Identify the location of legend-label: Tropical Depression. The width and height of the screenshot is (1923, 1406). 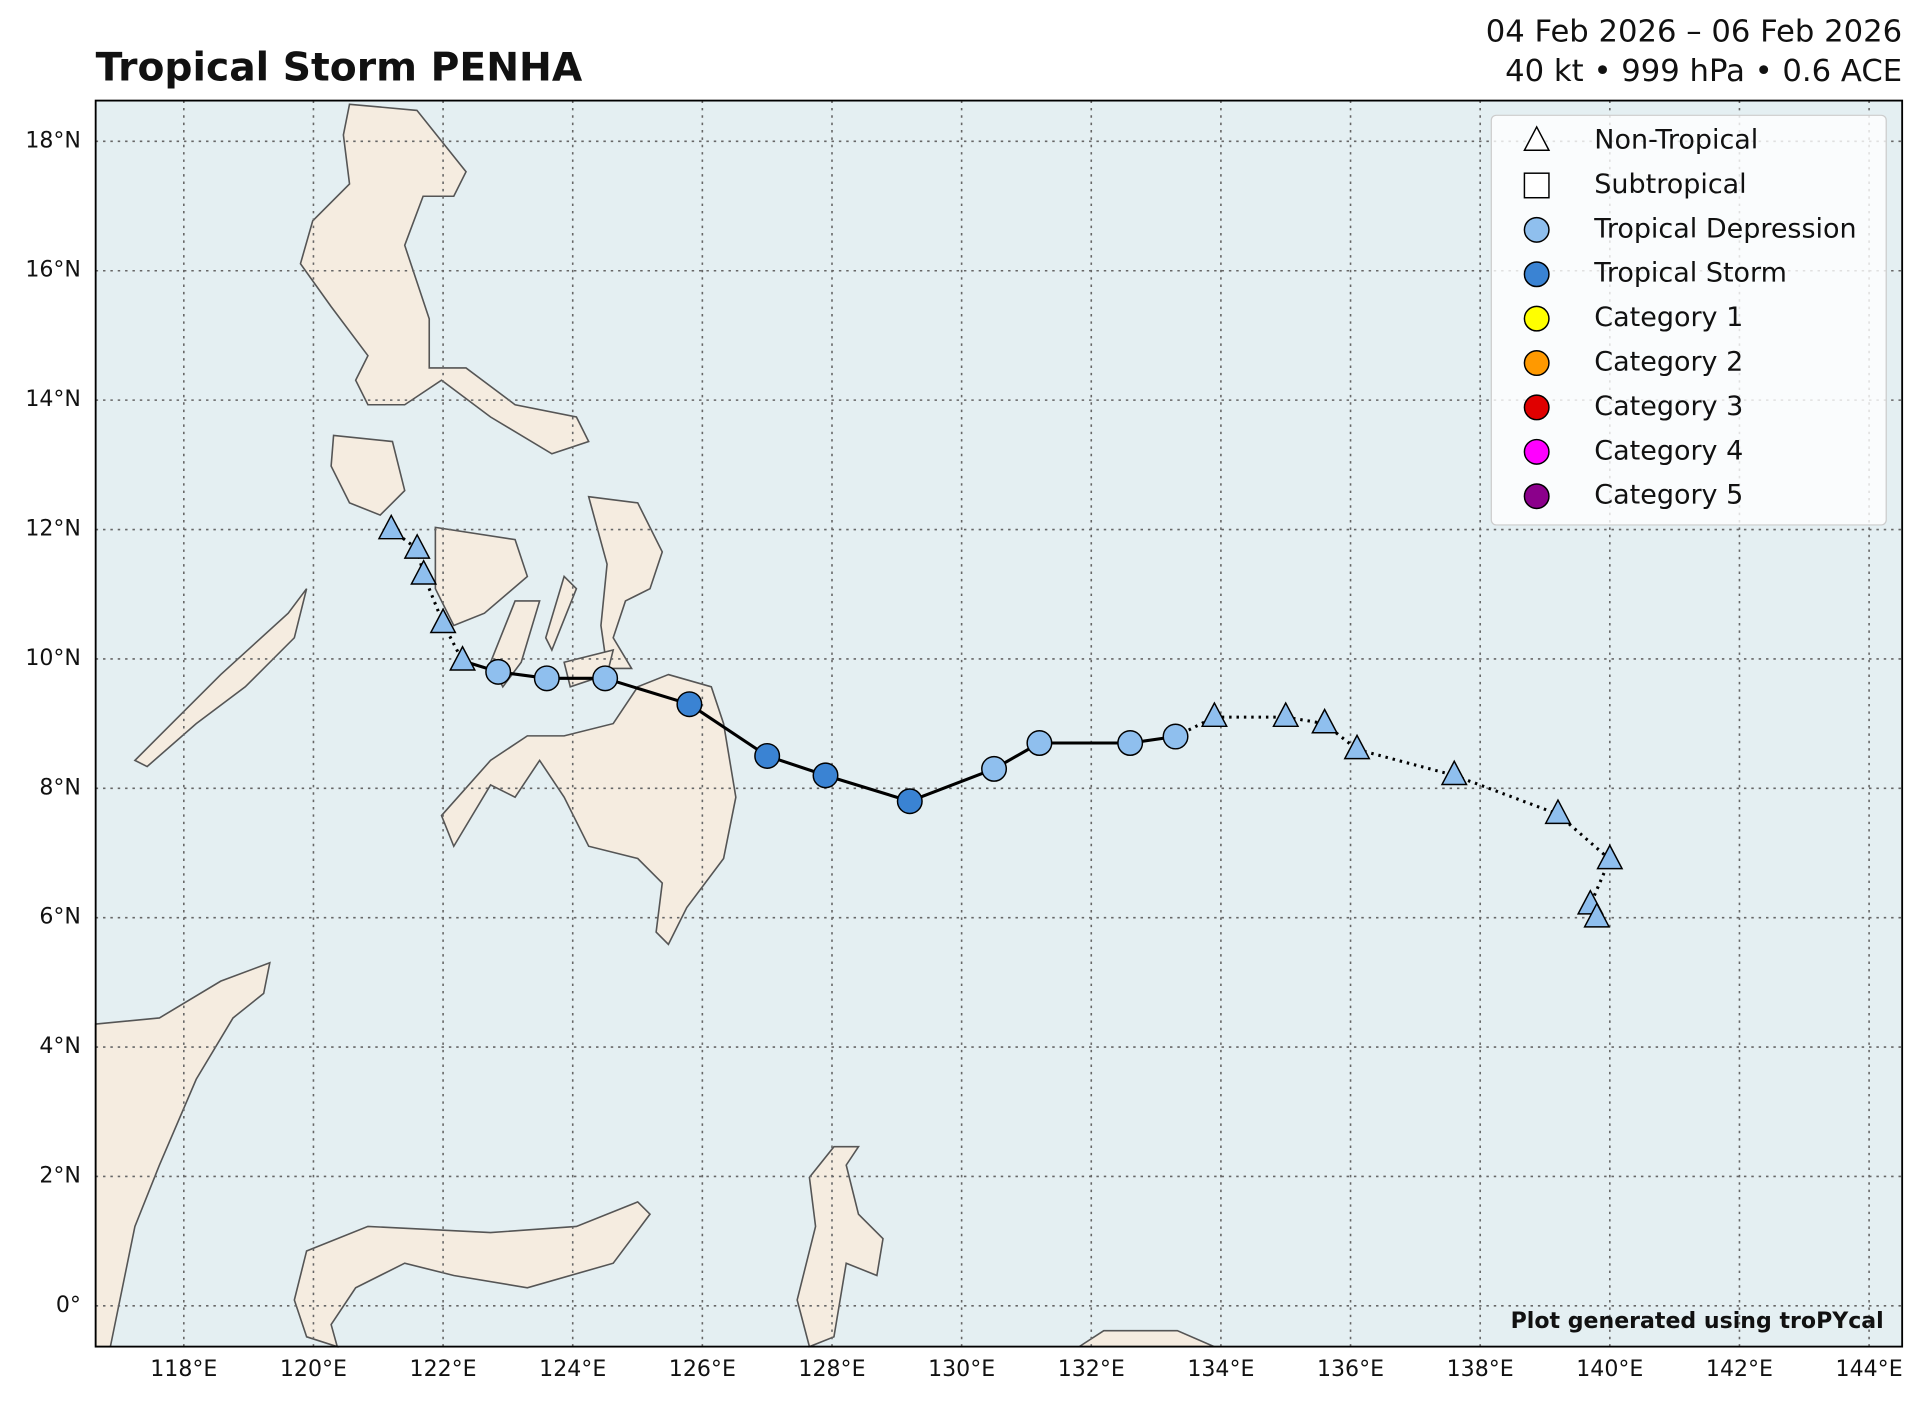
(1724, 228).